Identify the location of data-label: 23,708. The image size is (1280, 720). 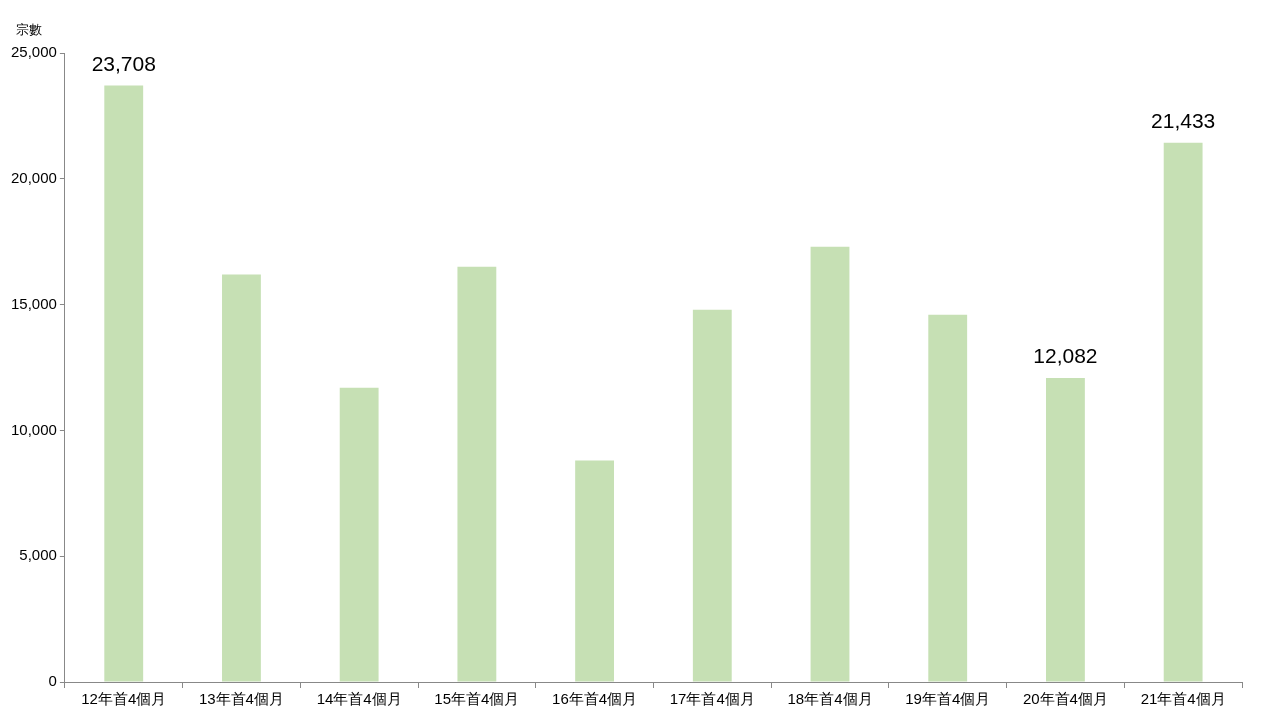
(123, 63).